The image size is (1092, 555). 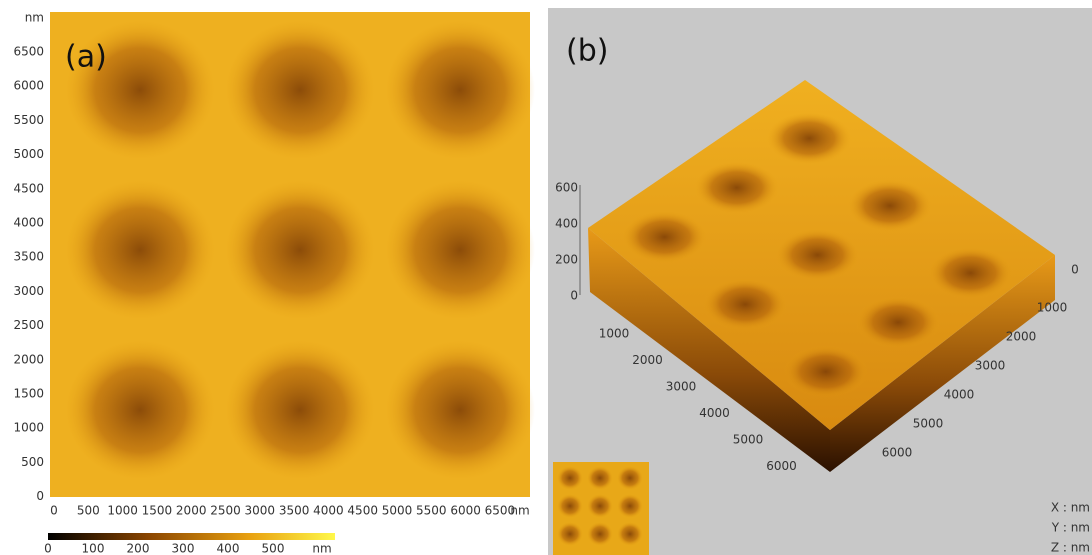 I want to click on tick-label: Z : nm, so click(x=1070, y=548).